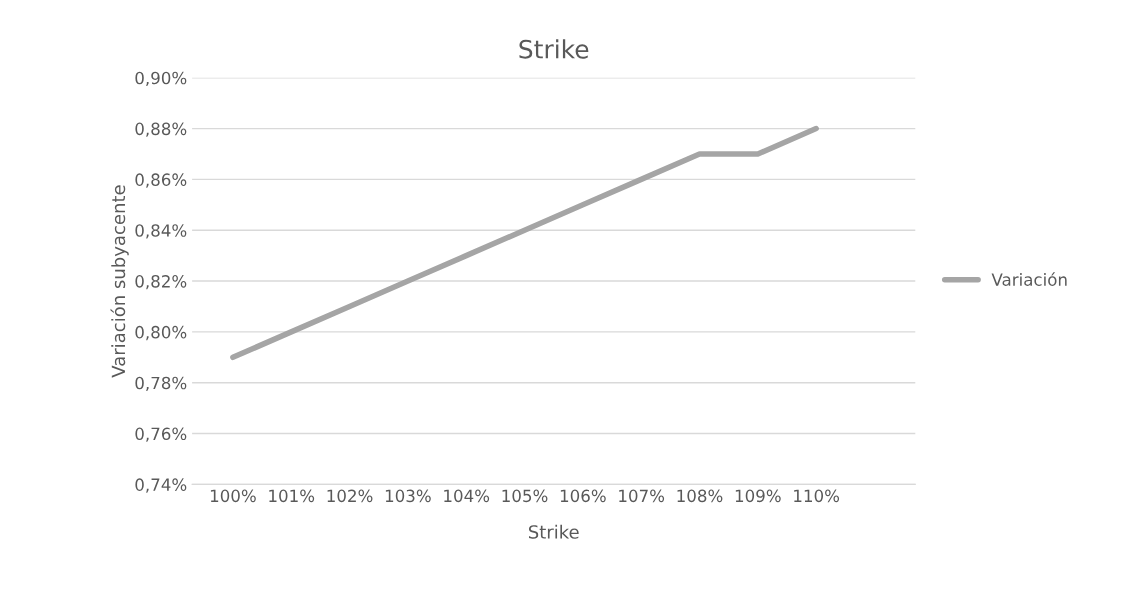 The width and height of the screenshot is (1130, 598). Describe the element at coordinates (161, 333) in the screenshot. I see `y-tick-label: 0,80%` at that location.